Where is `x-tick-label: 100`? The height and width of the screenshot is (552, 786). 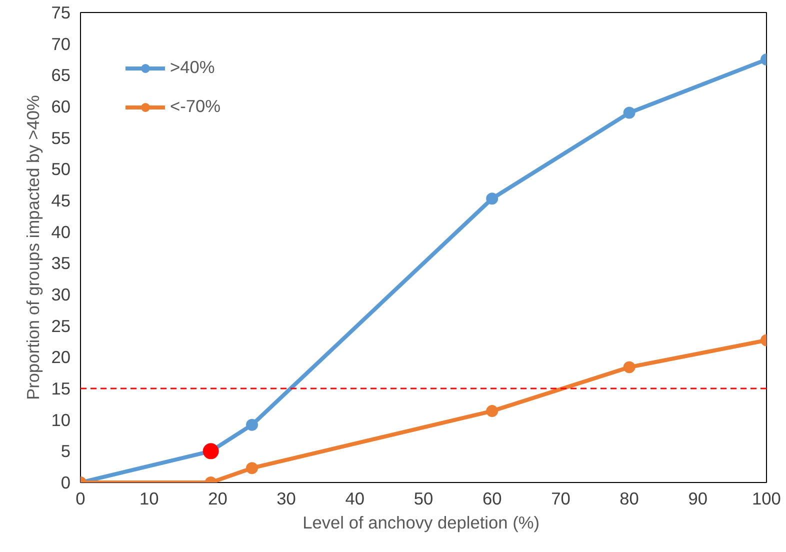
x-tick-label: 100 is located at coordinates (766, 498).